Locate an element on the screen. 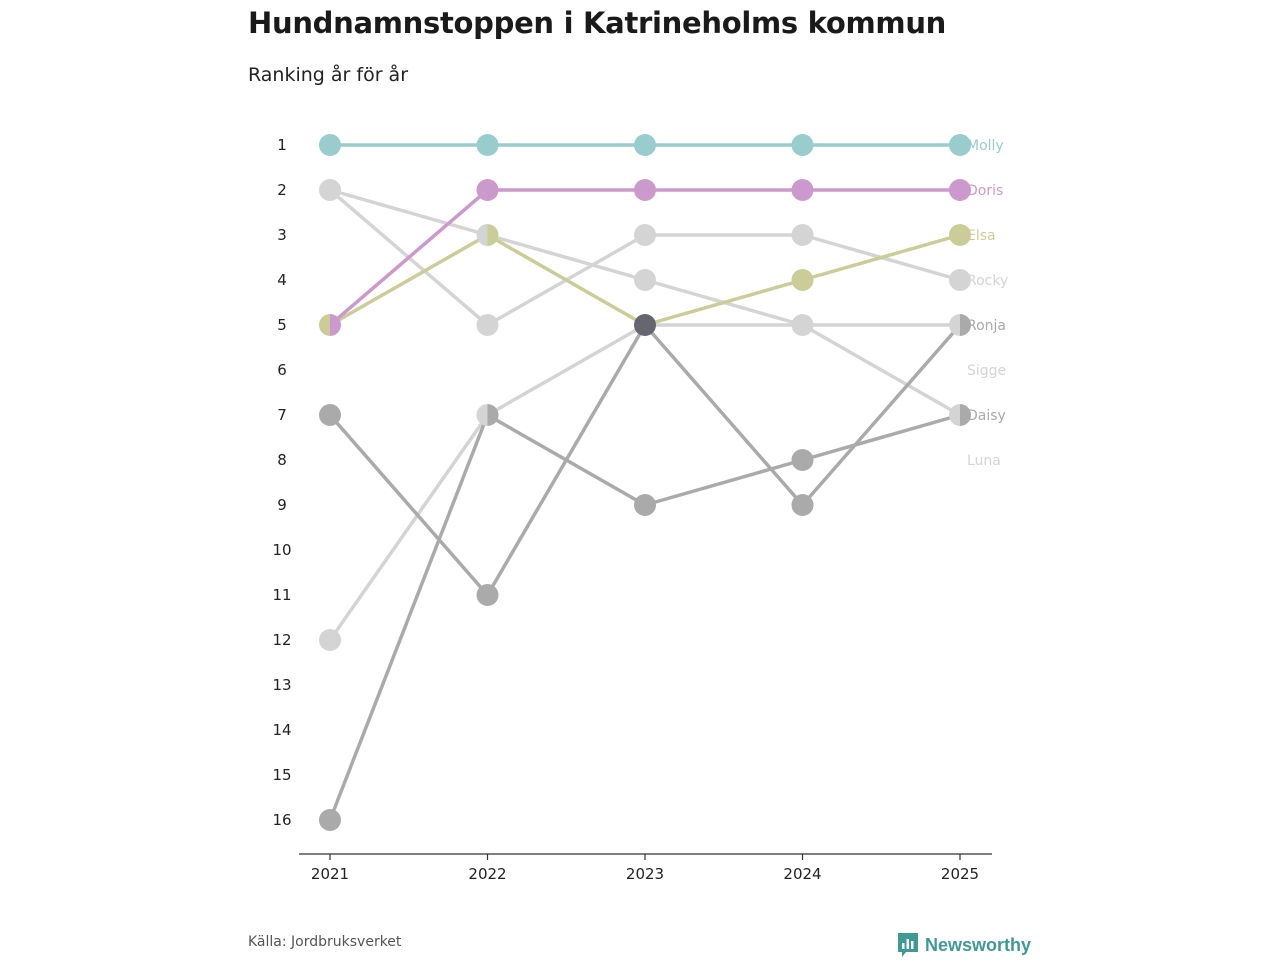 This screenshot has height=960, width=1280. y-tick-label: 14 is located at coordinates (281, 730).